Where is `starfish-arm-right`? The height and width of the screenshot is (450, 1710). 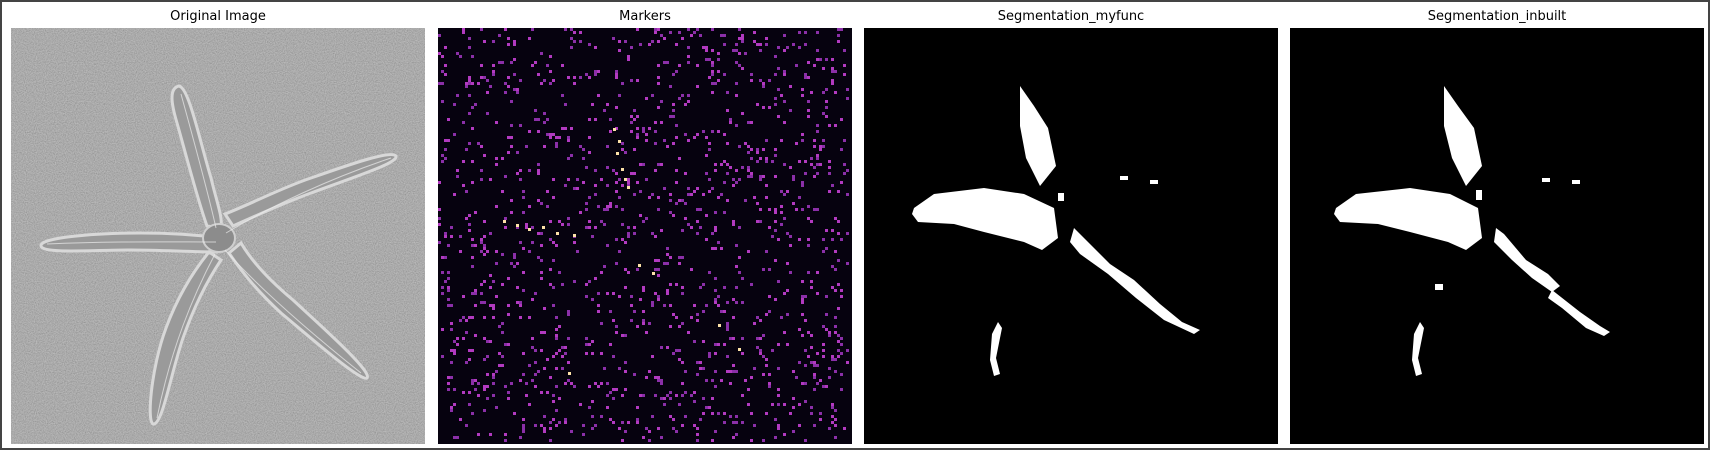
starfish-arm-right is located at coordinates (310, 190).